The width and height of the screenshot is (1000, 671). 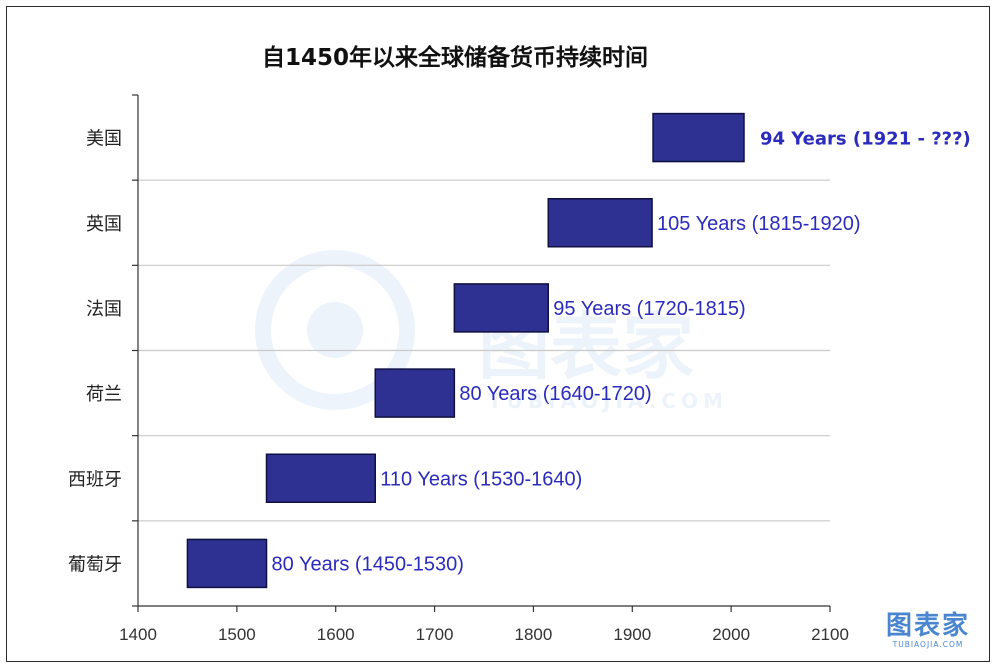 I want to click on category-label: 荷兰, so click(x=104, y=394).